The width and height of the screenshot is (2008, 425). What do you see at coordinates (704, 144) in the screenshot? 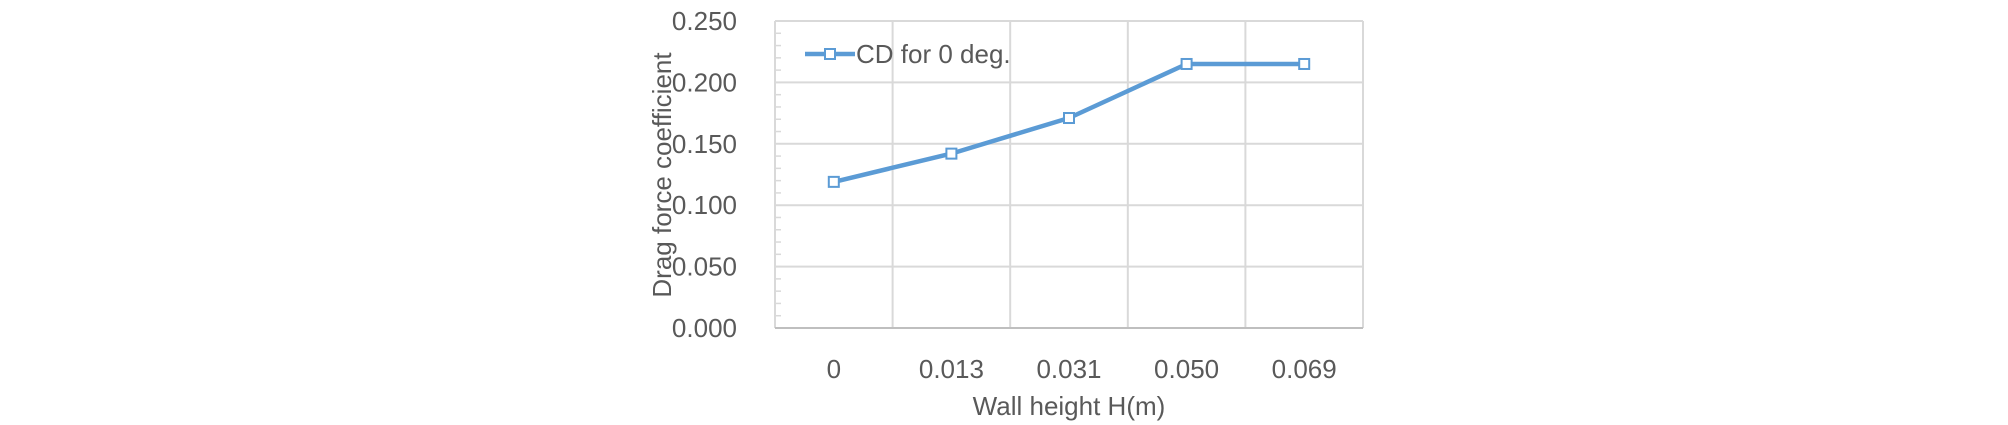
I see `y-tick-label: 0.150` at bounding box center [704, 144].